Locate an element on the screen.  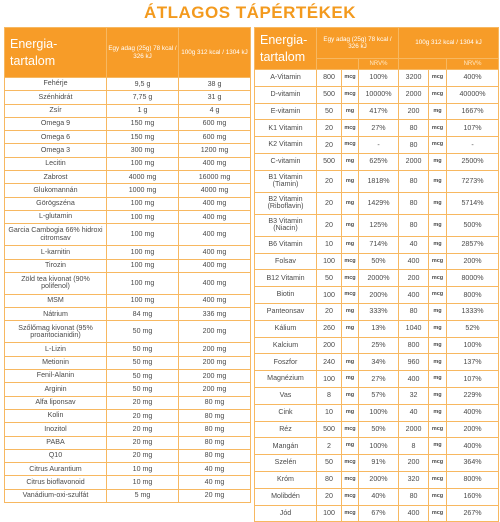
table-row: Zabrost 4000 mg 16000 mg is located at coordinates (127, 177).